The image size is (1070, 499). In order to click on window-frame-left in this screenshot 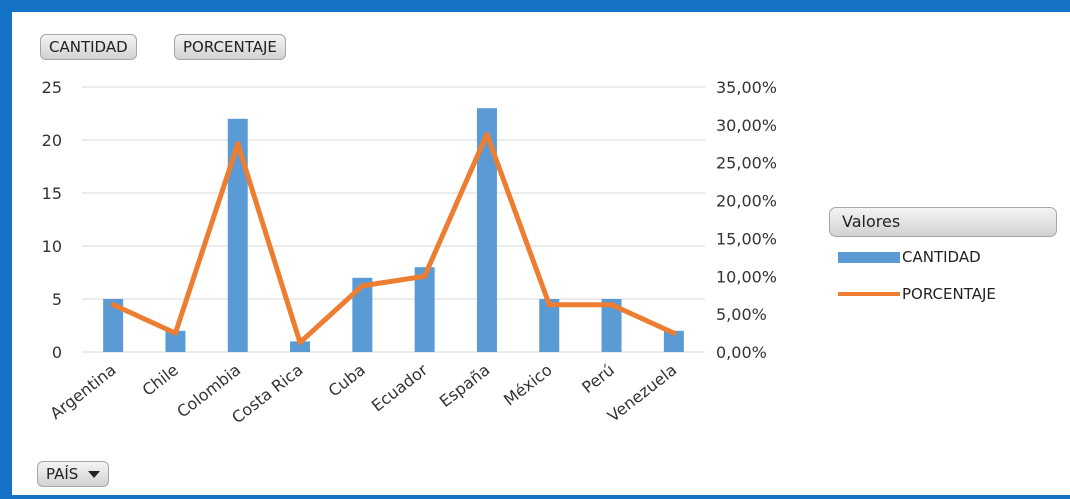, I will do `click(6, 249)`.